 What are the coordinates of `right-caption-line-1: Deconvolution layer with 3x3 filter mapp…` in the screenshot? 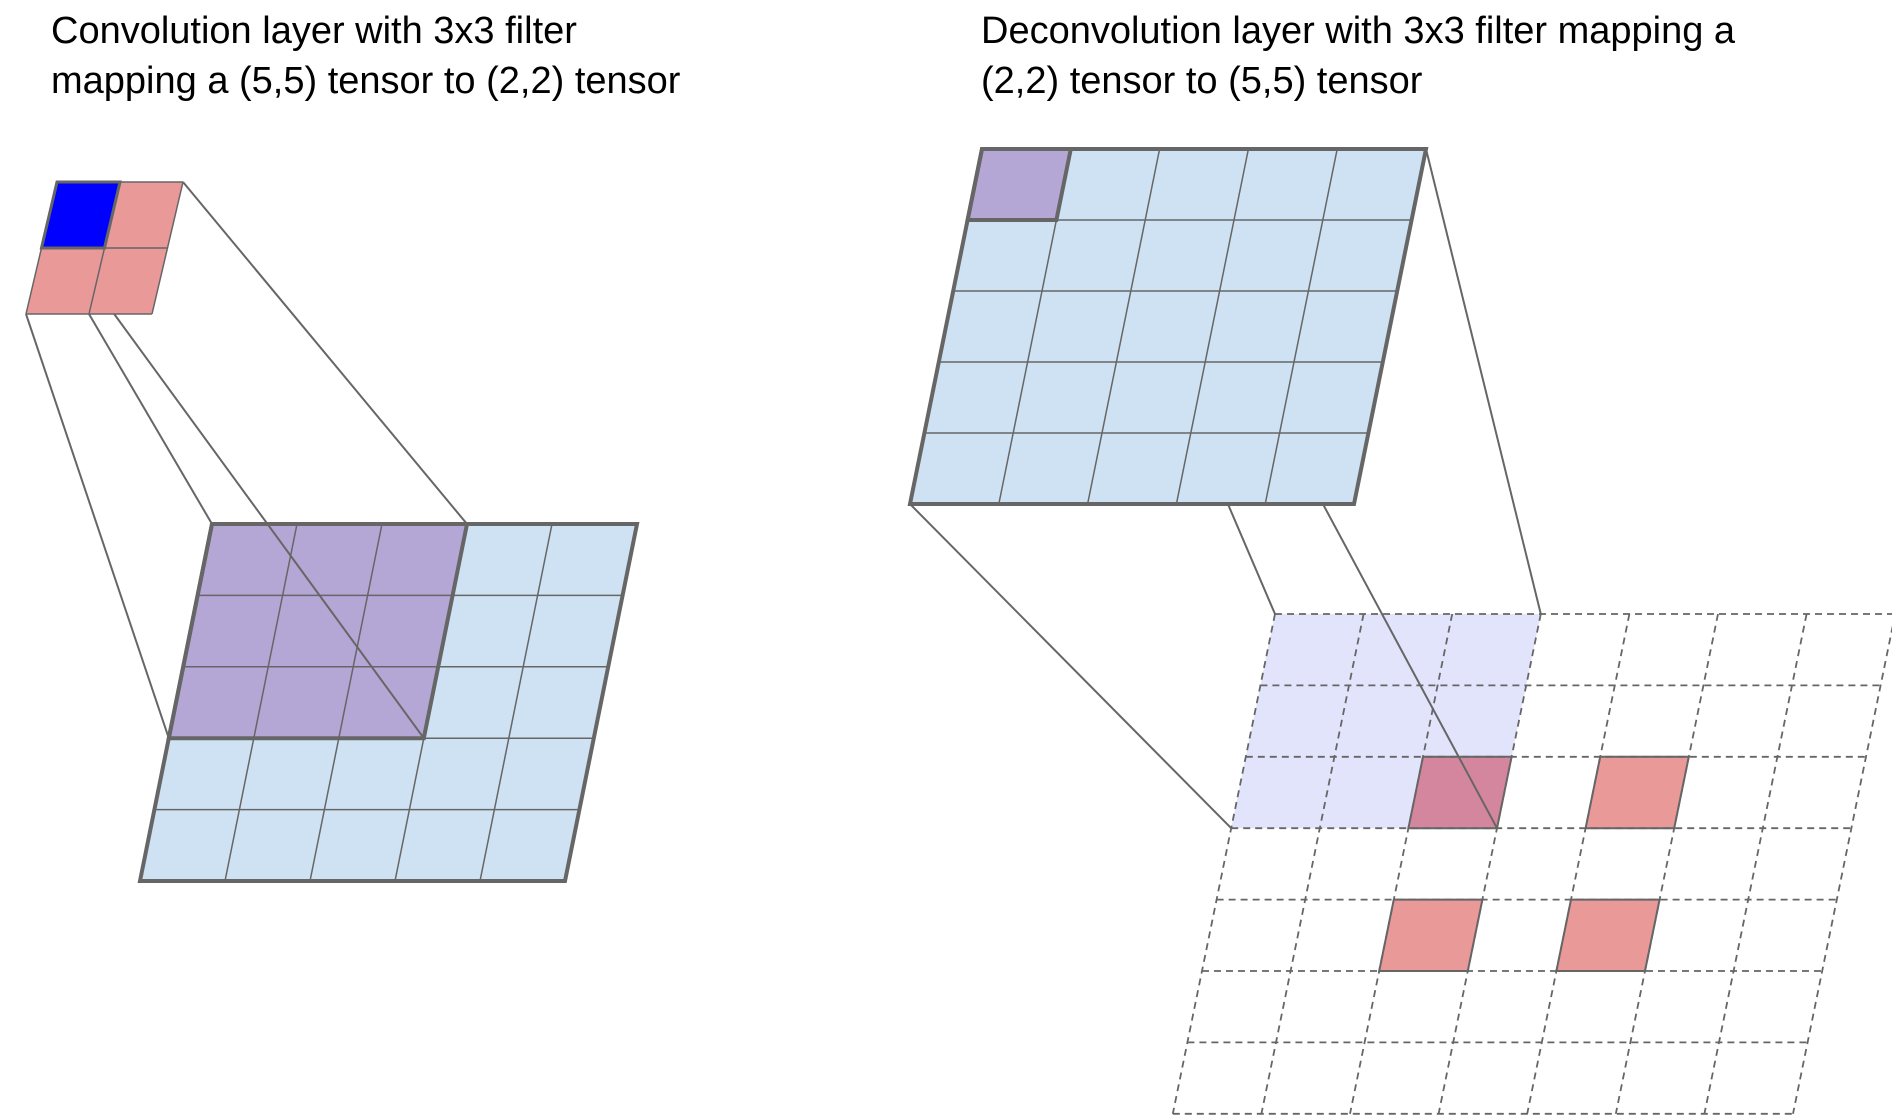 It's located at (1358, 31).